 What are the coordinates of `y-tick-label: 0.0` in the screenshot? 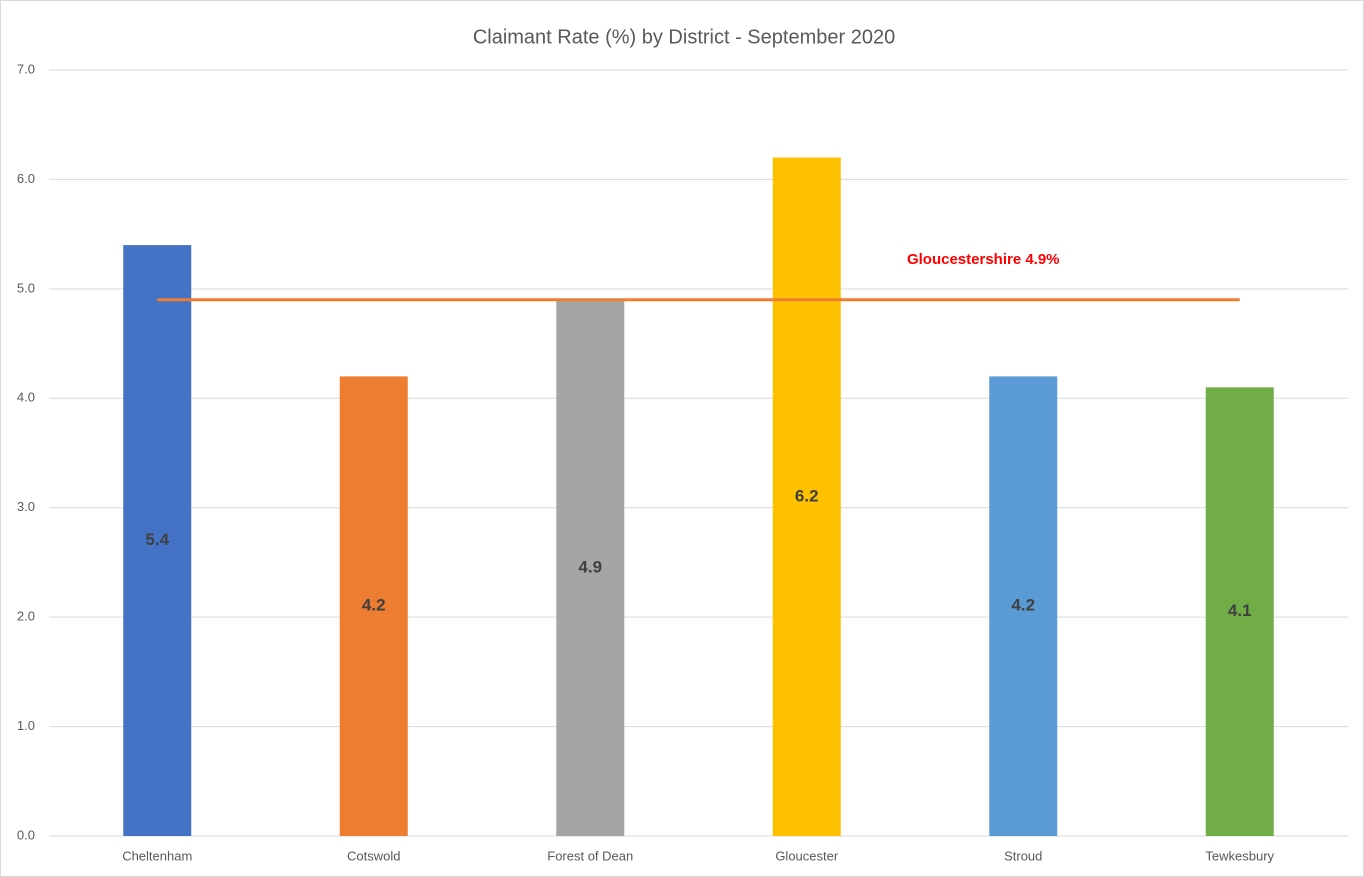 It's located at (26, 834).